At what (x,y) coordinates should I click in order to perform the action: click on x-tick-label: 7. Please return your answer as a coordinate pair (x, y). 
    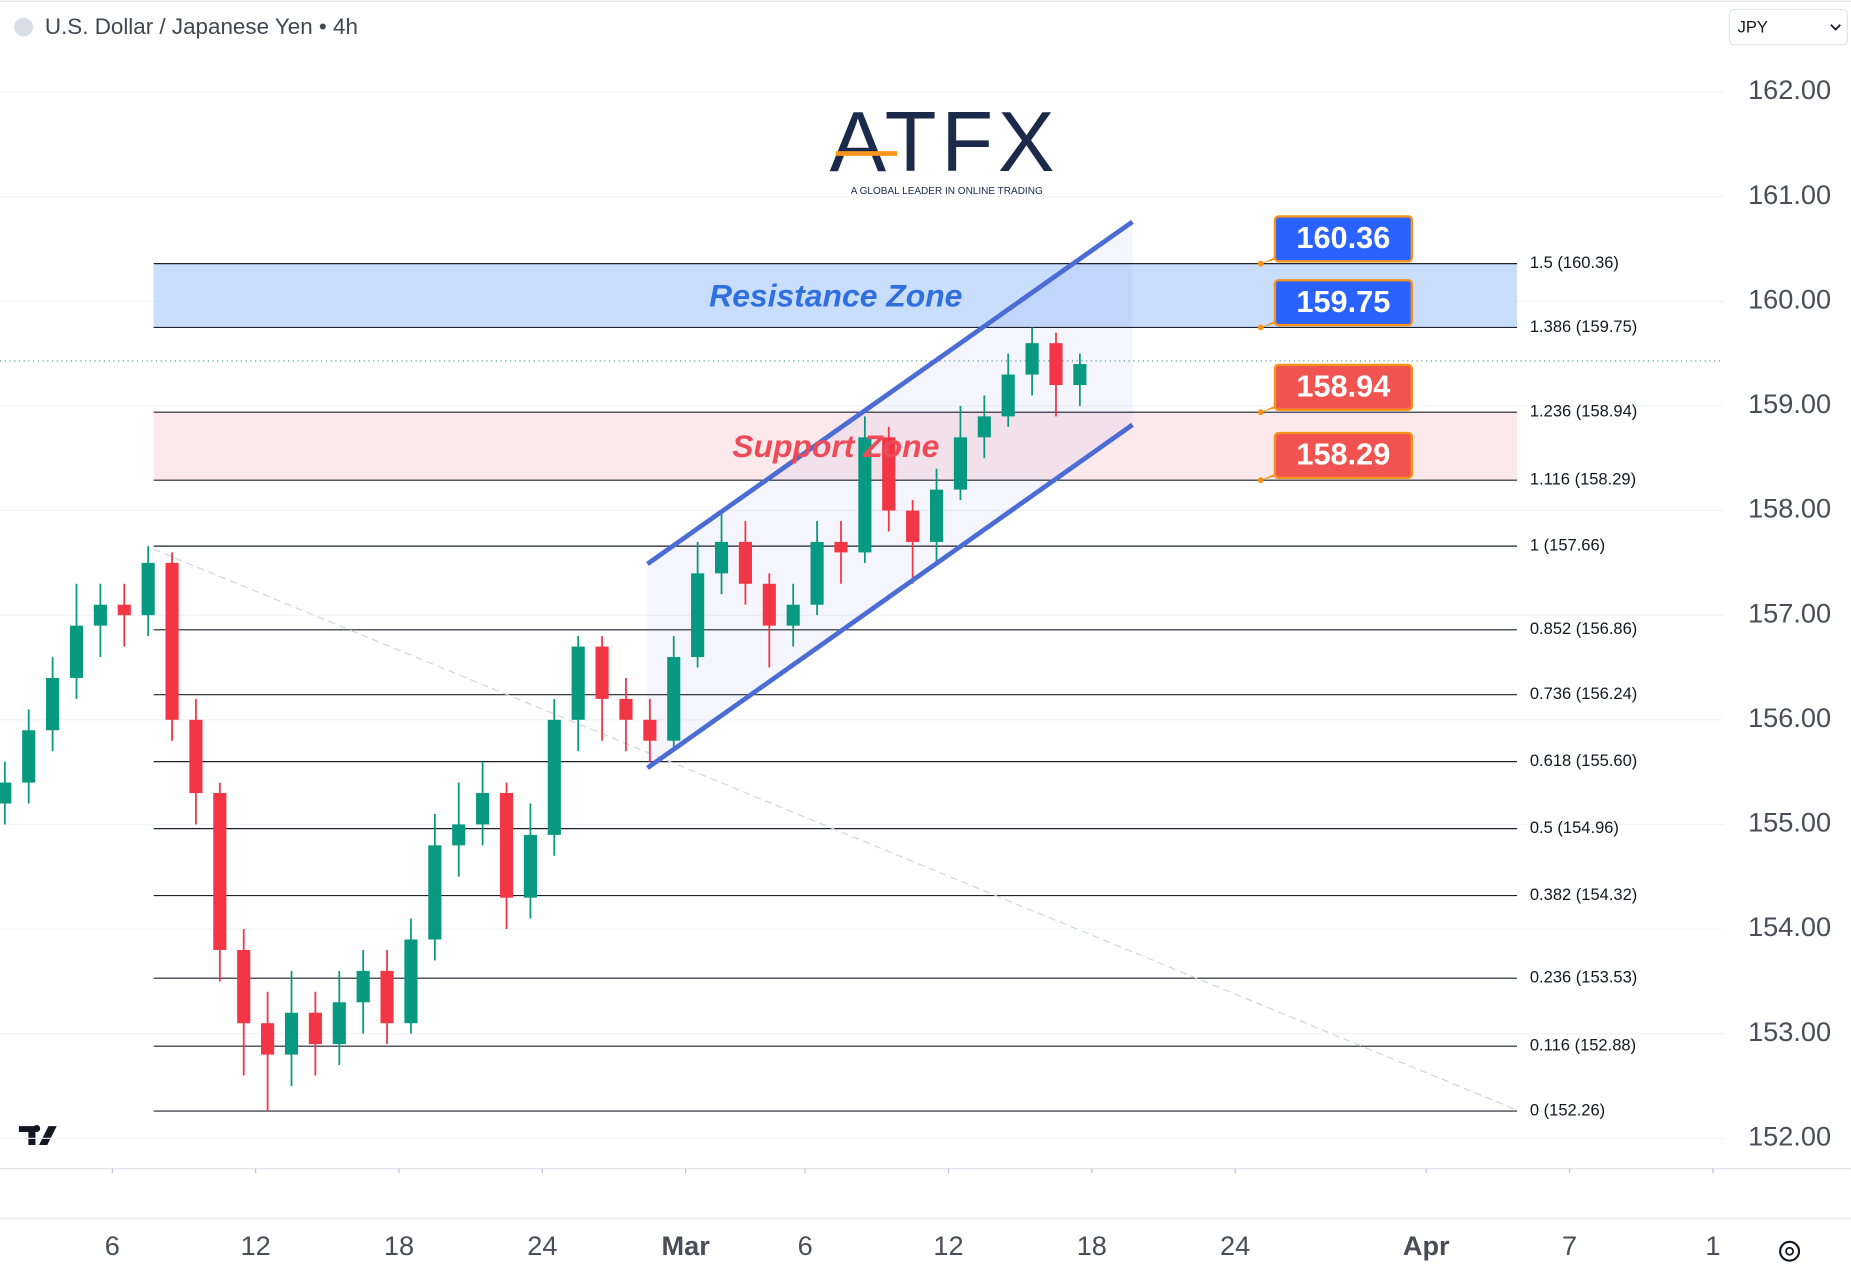
    Looking at the image, I should click on (1569, 1245).